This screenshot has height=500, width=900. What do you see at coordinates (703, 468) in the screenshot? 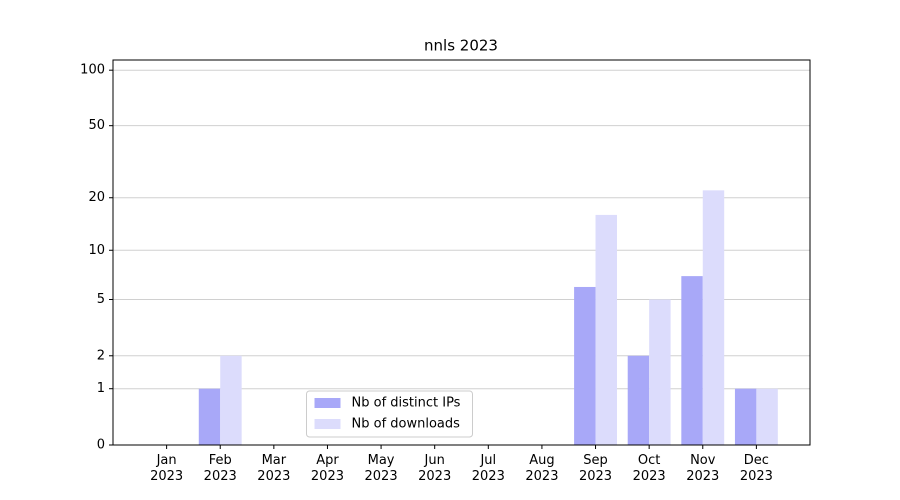
I see `x-tick-label: Nov 2023` at bounding box center [703, 468].